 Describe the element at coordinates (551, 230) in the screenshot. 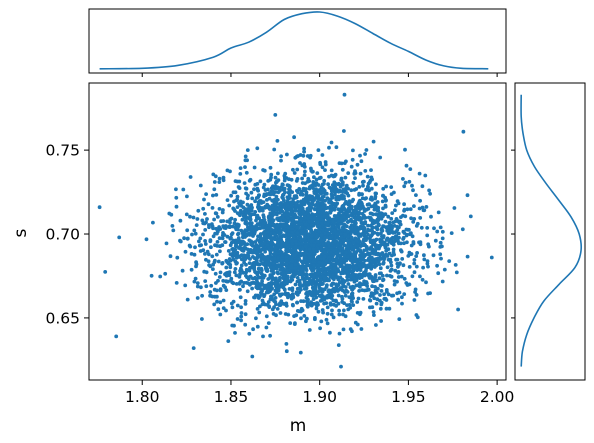

I see `y-marginal-density-curve` at that location.